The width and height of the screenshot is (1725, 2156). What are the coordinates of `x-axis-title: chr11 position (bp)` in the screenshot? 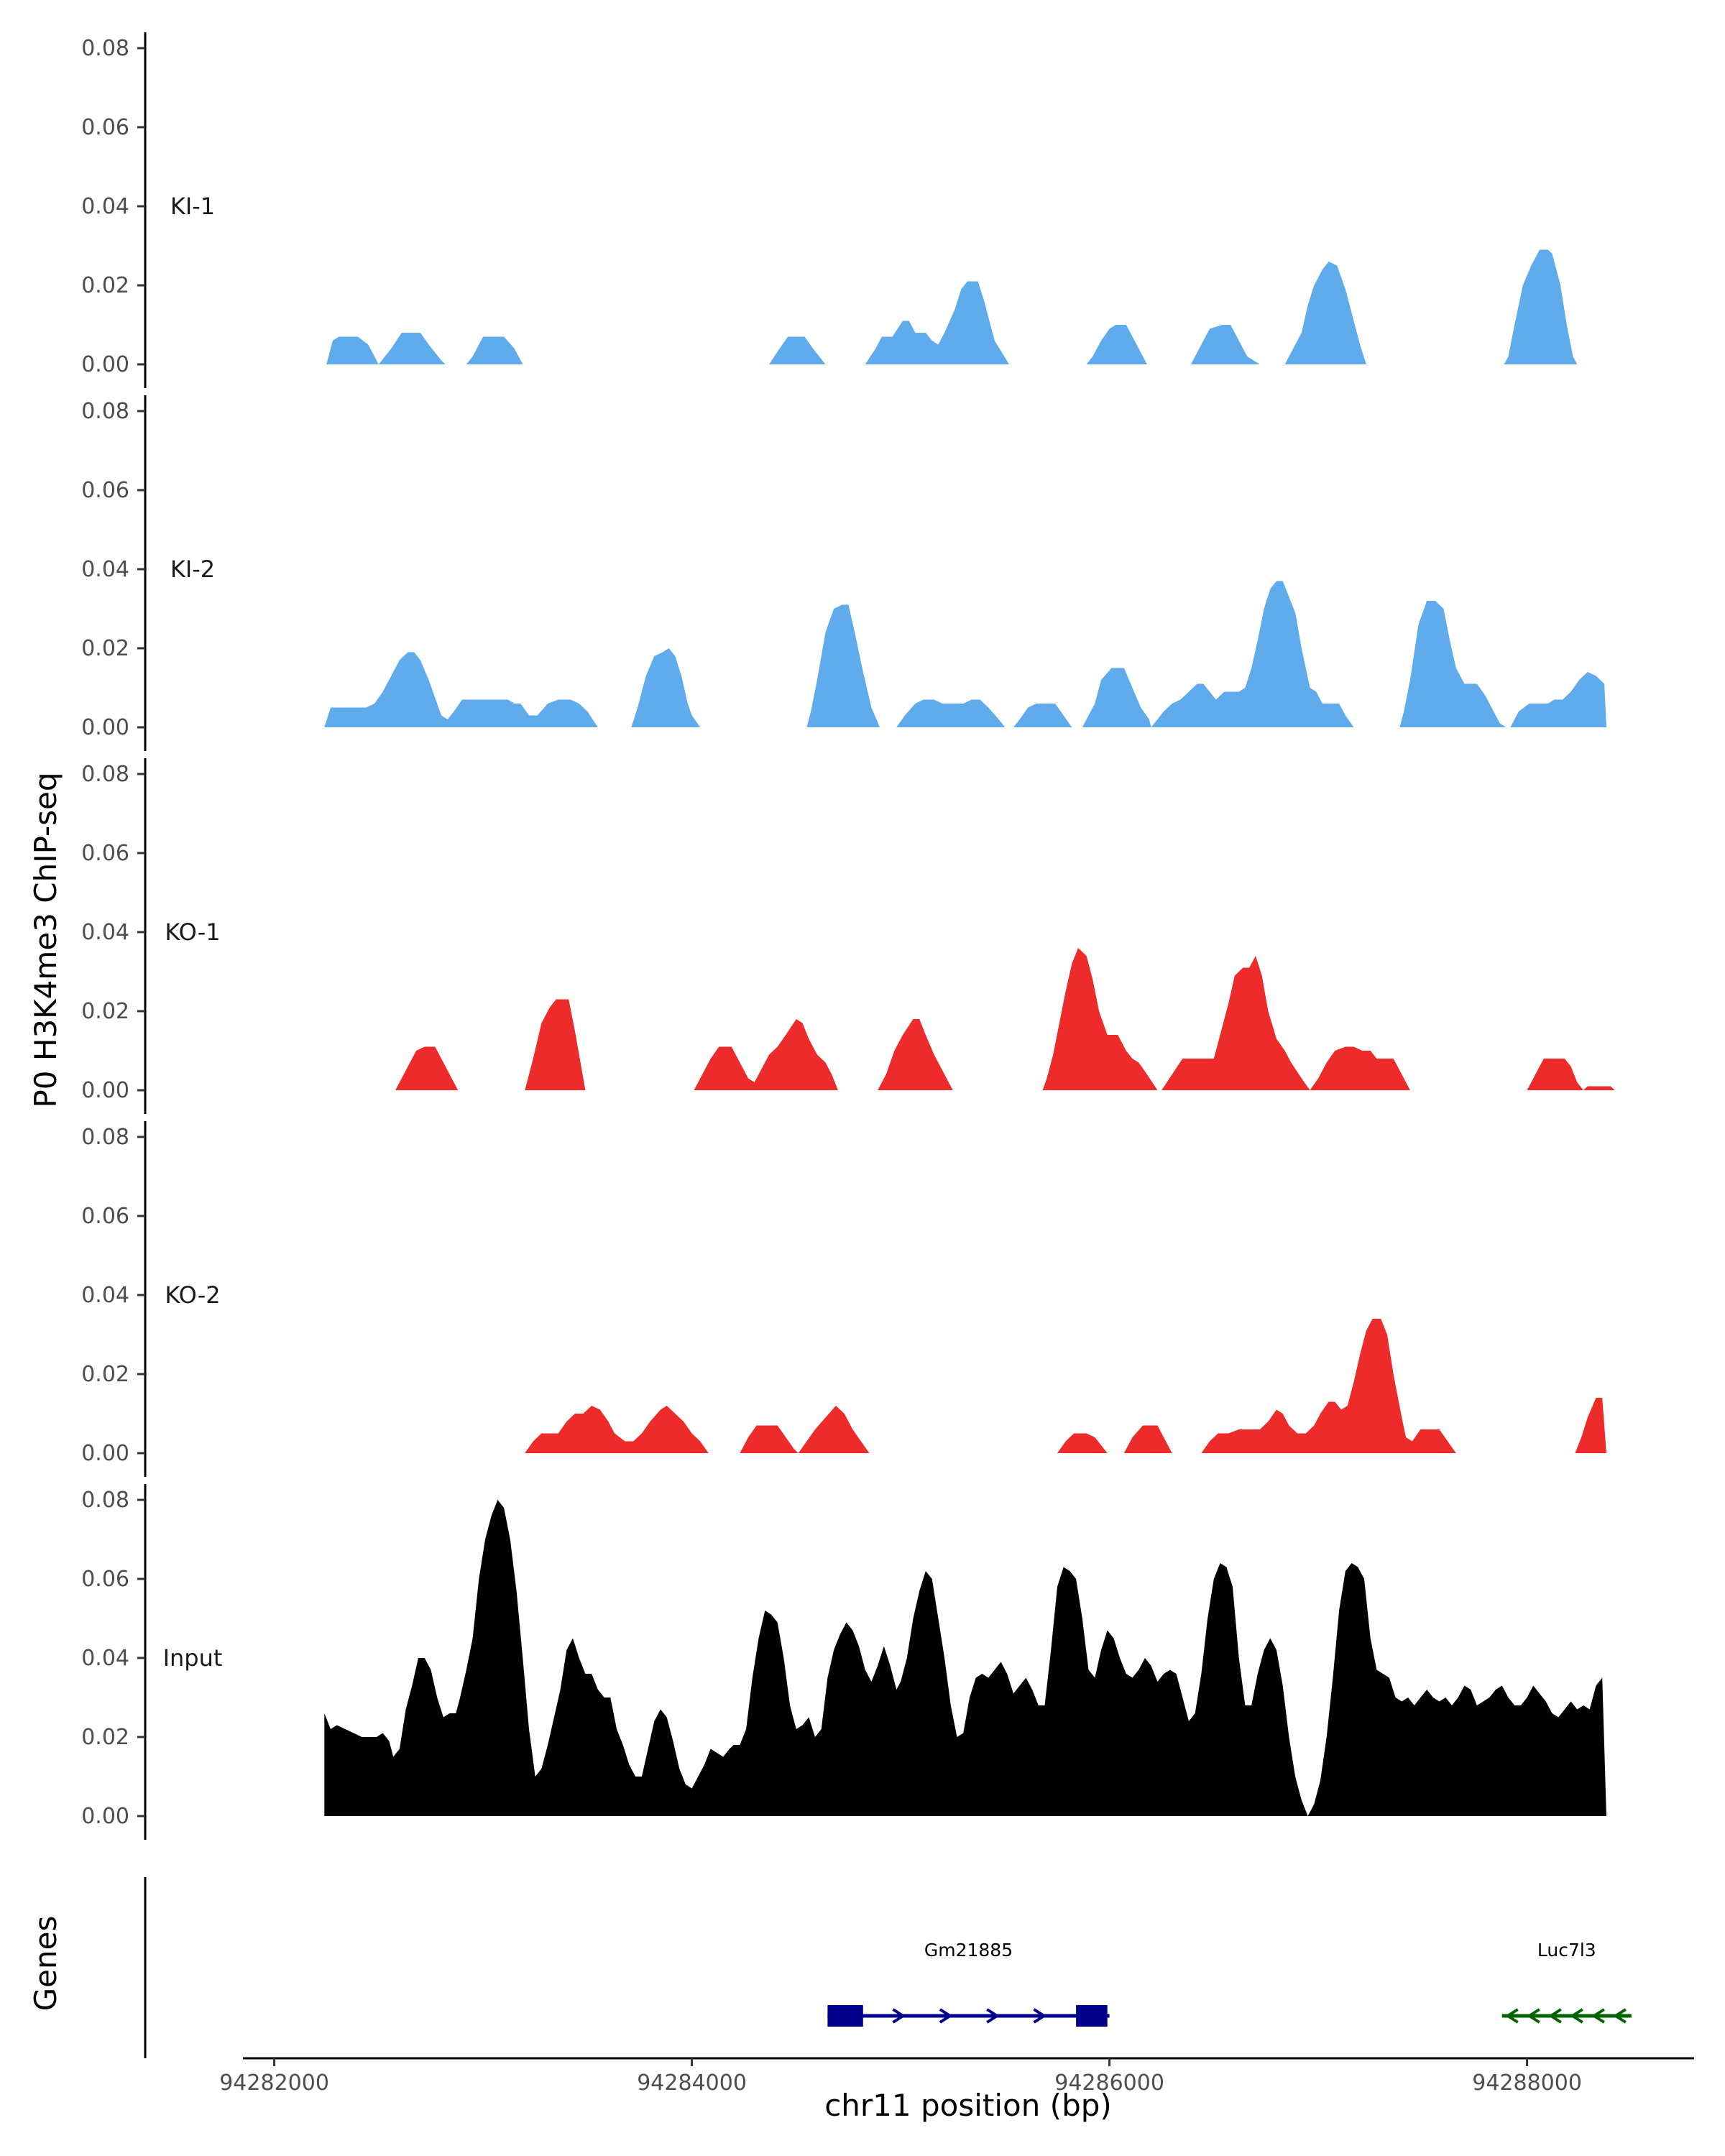 It's located at (968, 2105).